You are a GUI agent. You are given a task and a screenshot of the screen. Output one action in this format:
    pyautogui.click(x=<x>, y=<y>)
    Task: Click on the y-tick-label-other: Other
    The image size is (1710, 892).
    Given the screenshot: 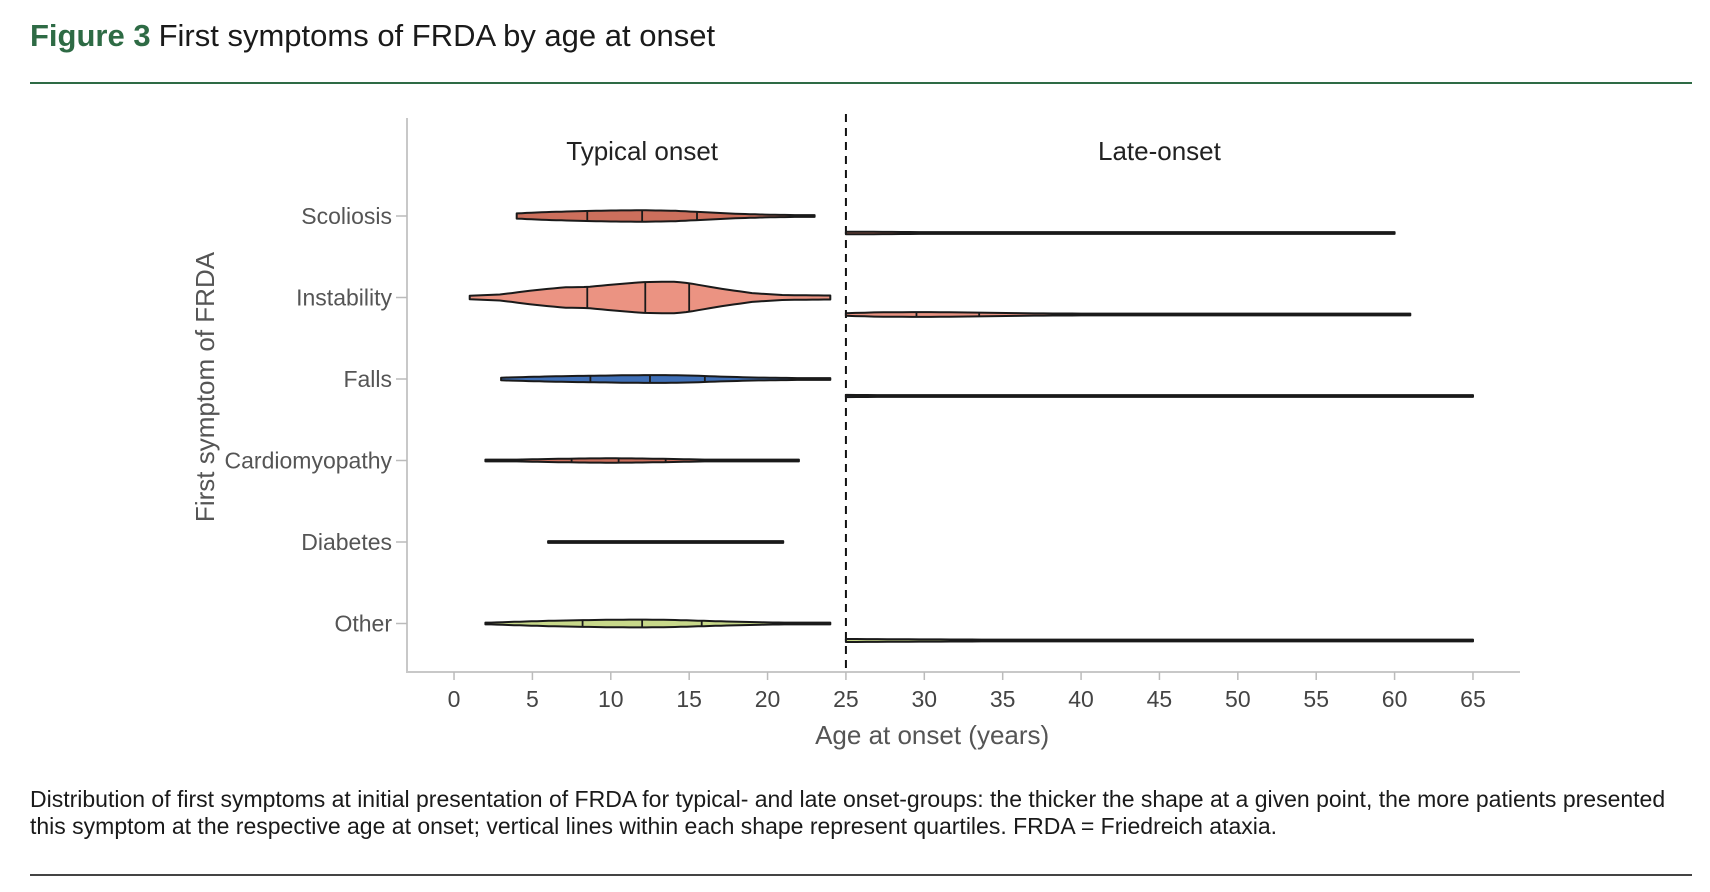 What is the action you would take?
    pyautogui.click(x=363, y=624)
    